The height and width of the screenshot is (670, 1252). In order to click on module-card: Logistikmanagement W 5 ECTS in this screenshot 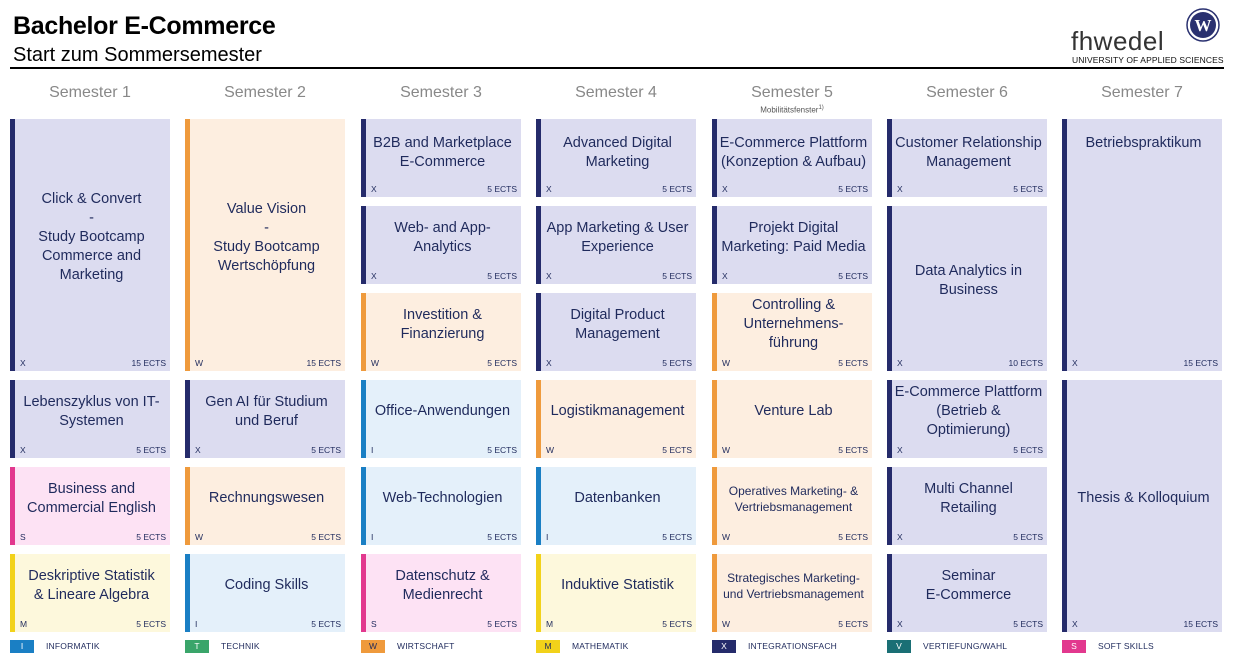, I will do `click(616, 419)`.